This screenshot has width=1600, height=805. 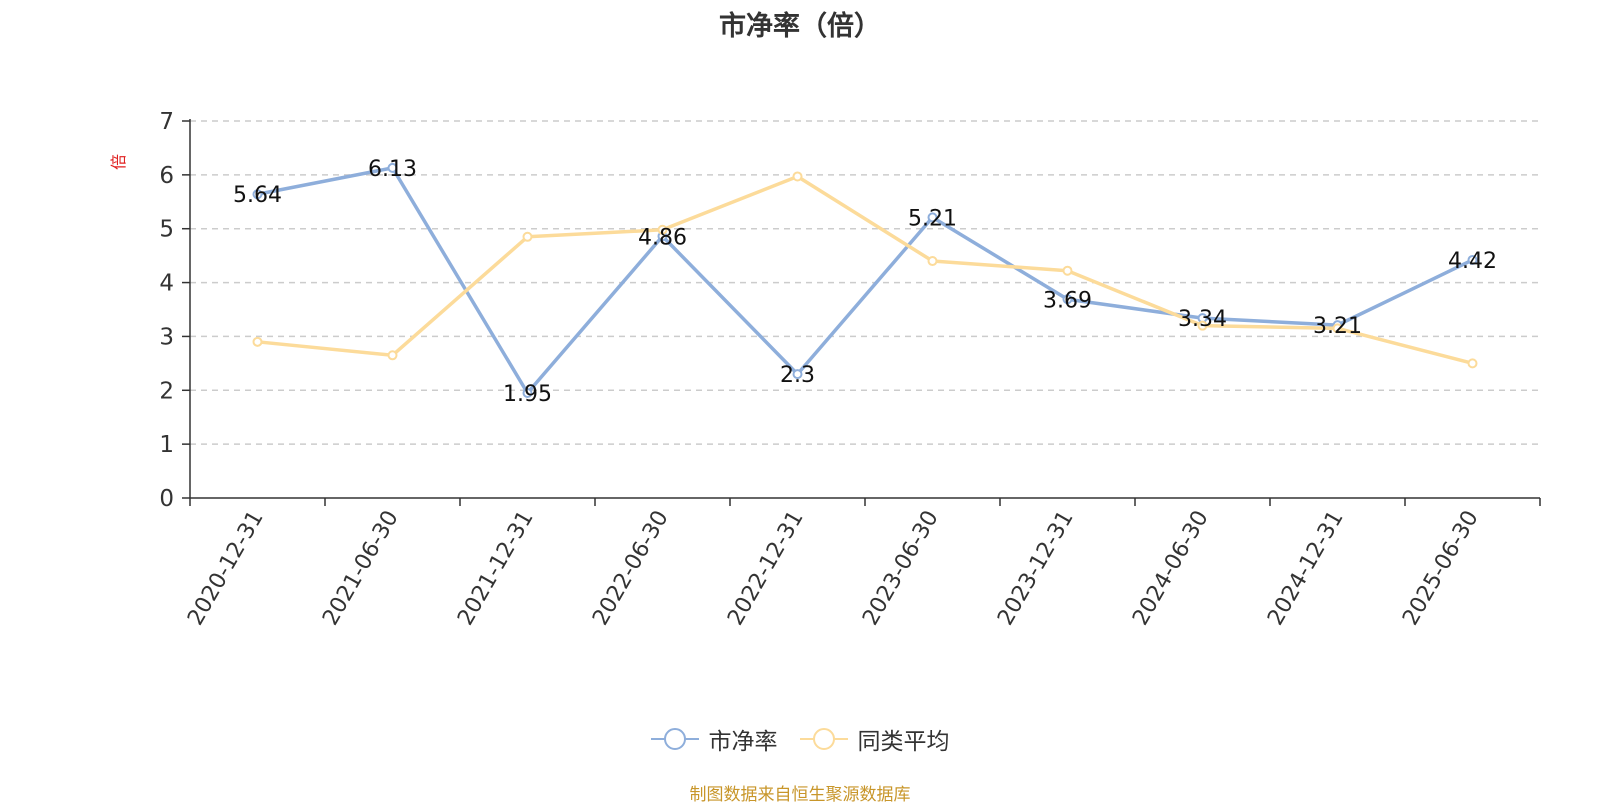 I want to click on legend-marker-pb-icon, so click(x=674, y=739).